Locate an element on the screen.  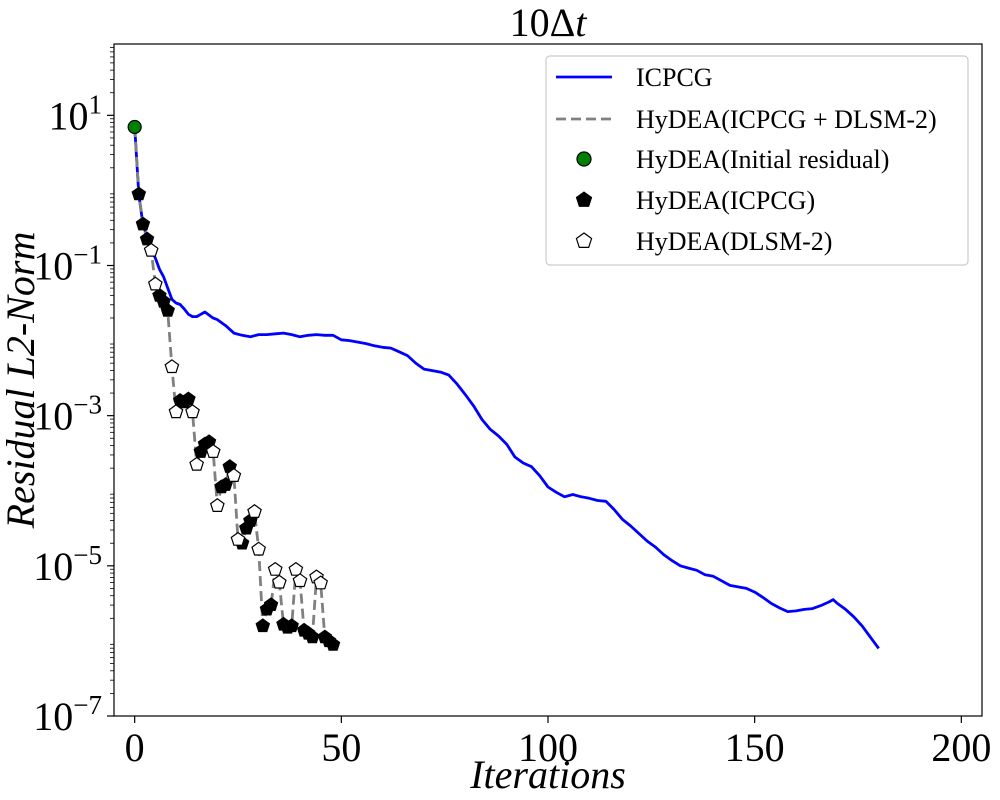
initial-residual-marker is located at coordinates (134, 127).